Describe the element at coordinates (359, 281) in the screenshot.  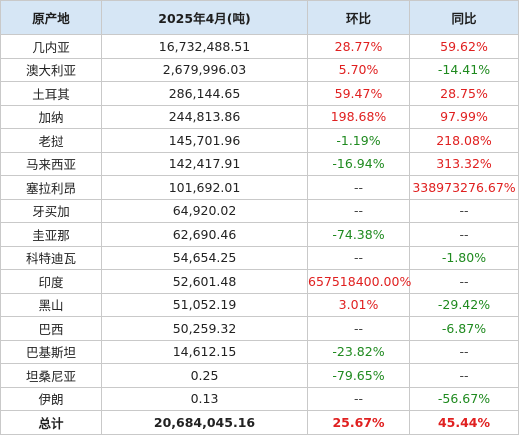
I see `mom-cell: 657518400.00%` at that location.